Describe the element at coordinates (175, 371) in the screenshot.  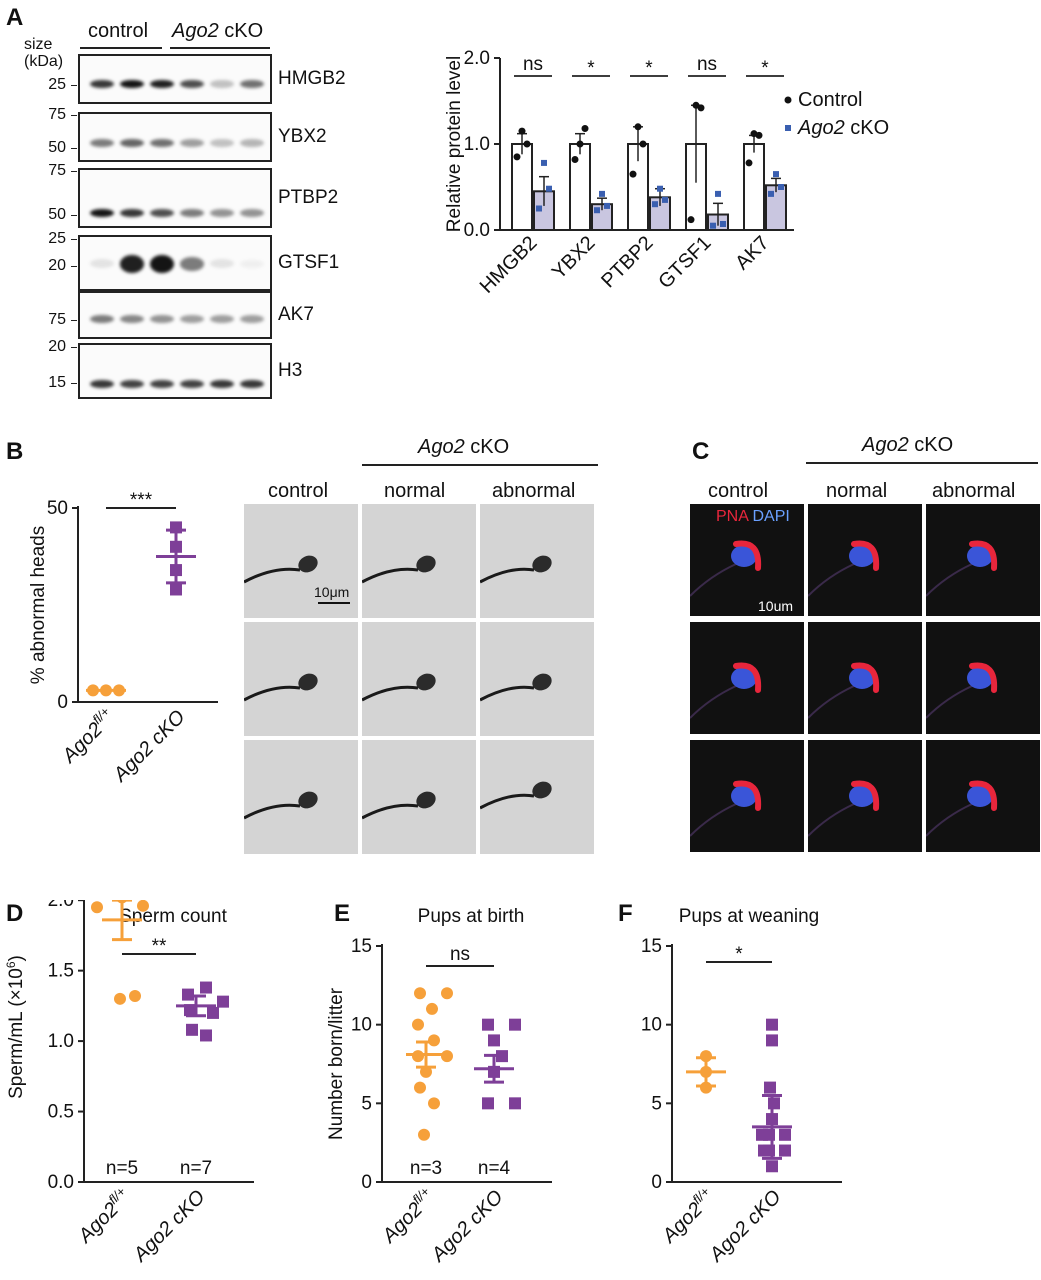
I see `blot-h3` at that location.